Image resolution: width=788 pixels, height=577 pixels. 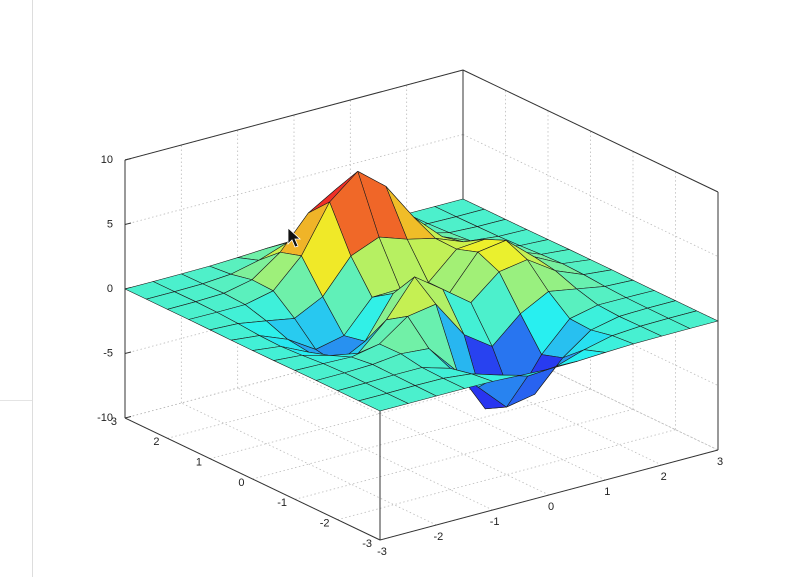 What do you see at coordinates (294, 237) in the screenshot?
I see `mouse-cursor` at bounding box center [294, 237].